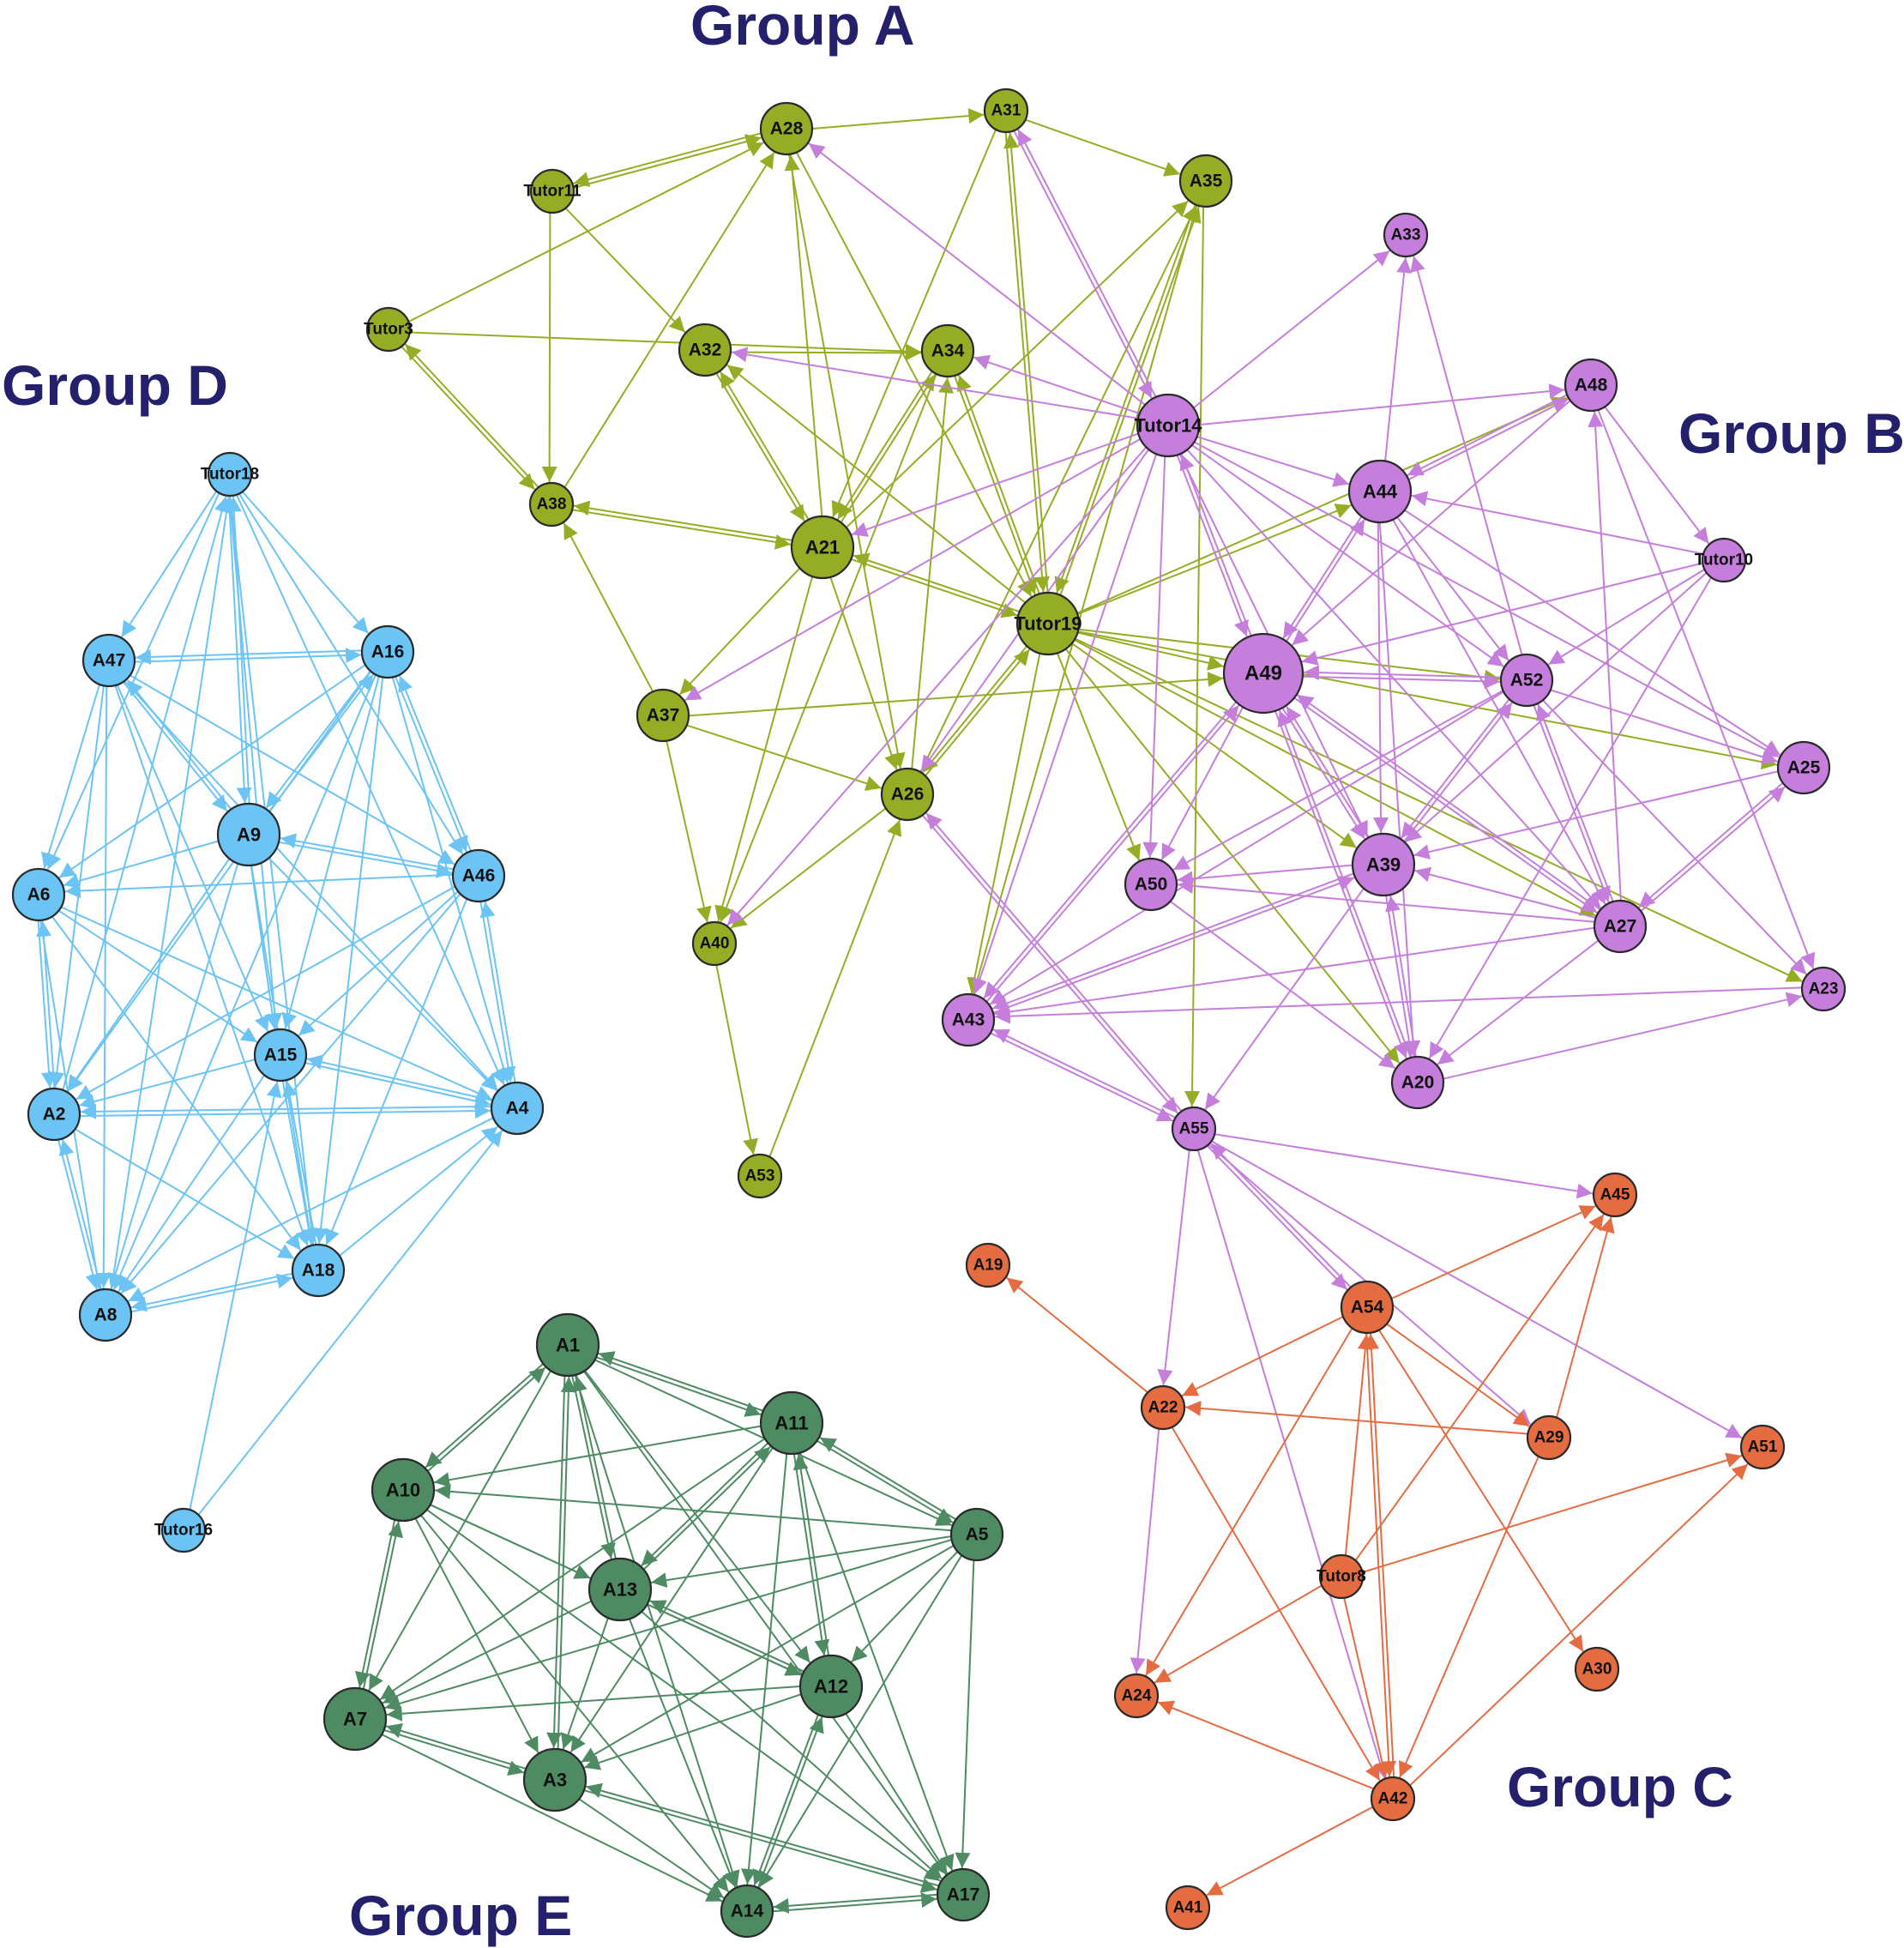 The width and height of the screenshot is (1904, 1948). Describe the element at coordinates (977, 1534) in the screenshot. I see `node-a5: A5` at that location.